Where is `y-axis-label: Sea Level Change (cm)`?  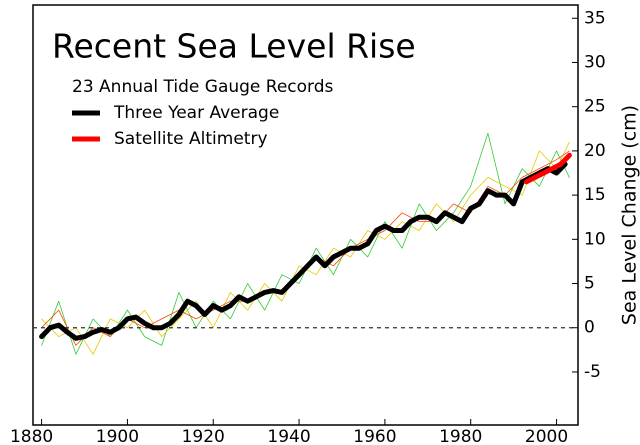
y-axis-label: Sea Level Change (cm) is located at coordinates (629, 215).